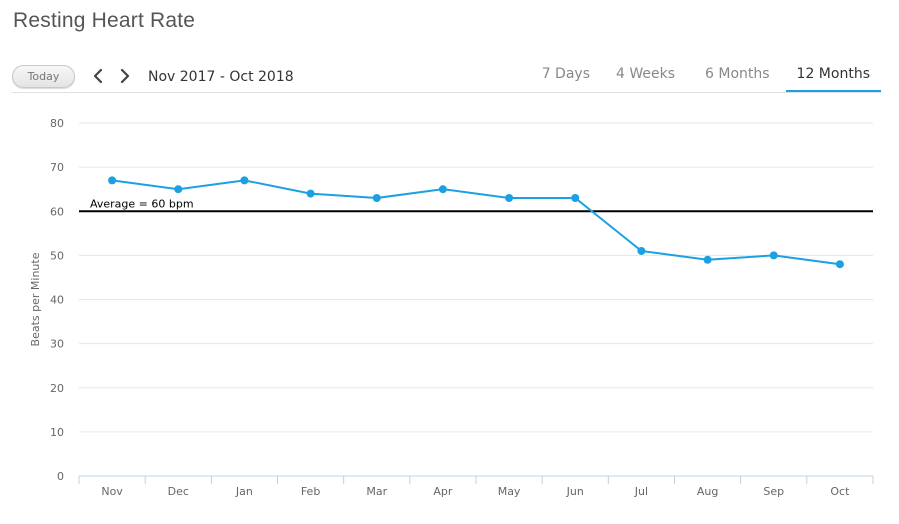 This screenshot has height=524, width=899. What do you see at coordinates (244, 491) in the screenshot?
I see `x-tick-label: Jan` at bounding box center [244, 491].